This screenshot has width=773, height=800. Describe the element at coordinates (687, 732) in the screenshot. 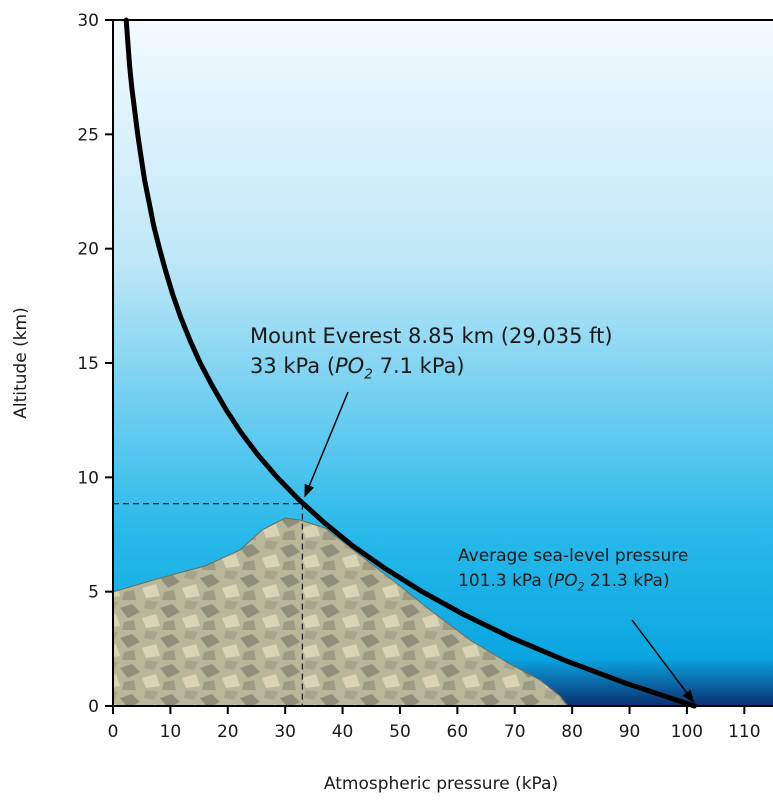

I see `x-tick-label: 100` at that location.